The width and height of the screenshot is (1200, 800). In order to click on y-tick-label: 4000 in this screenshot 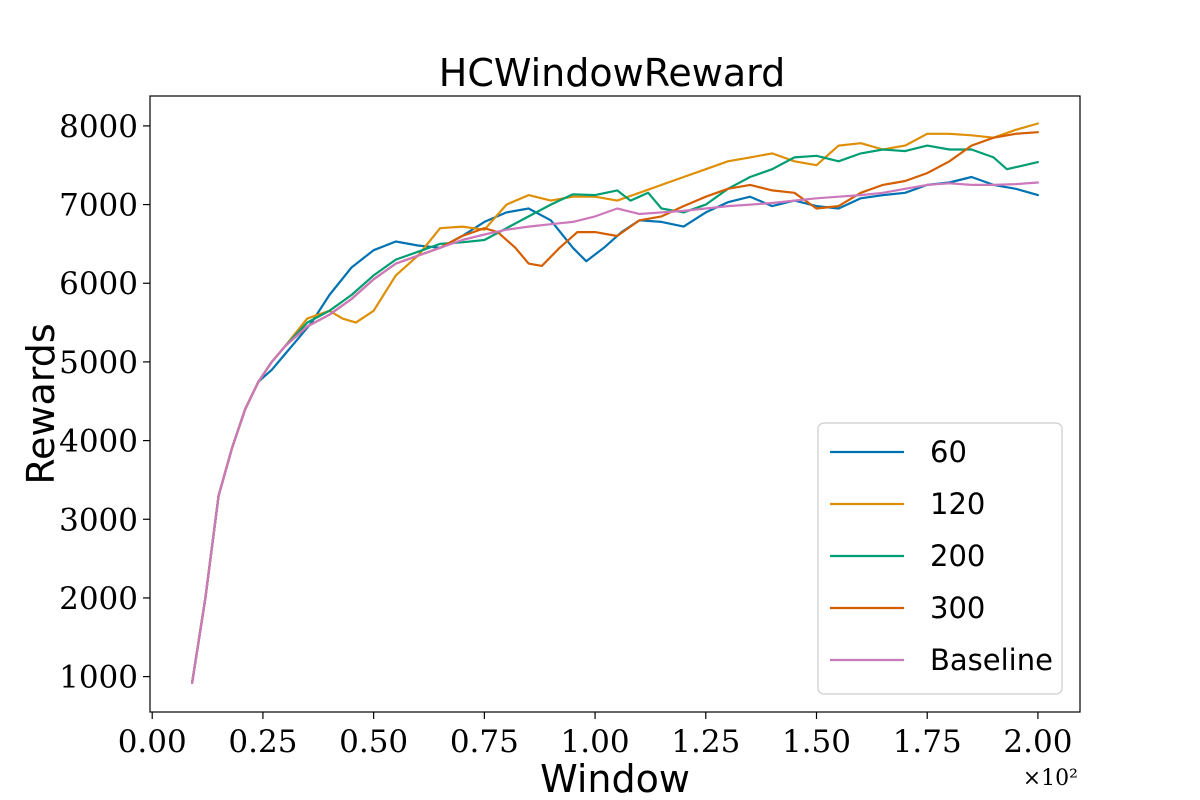, I will do `click(98, 442)`.